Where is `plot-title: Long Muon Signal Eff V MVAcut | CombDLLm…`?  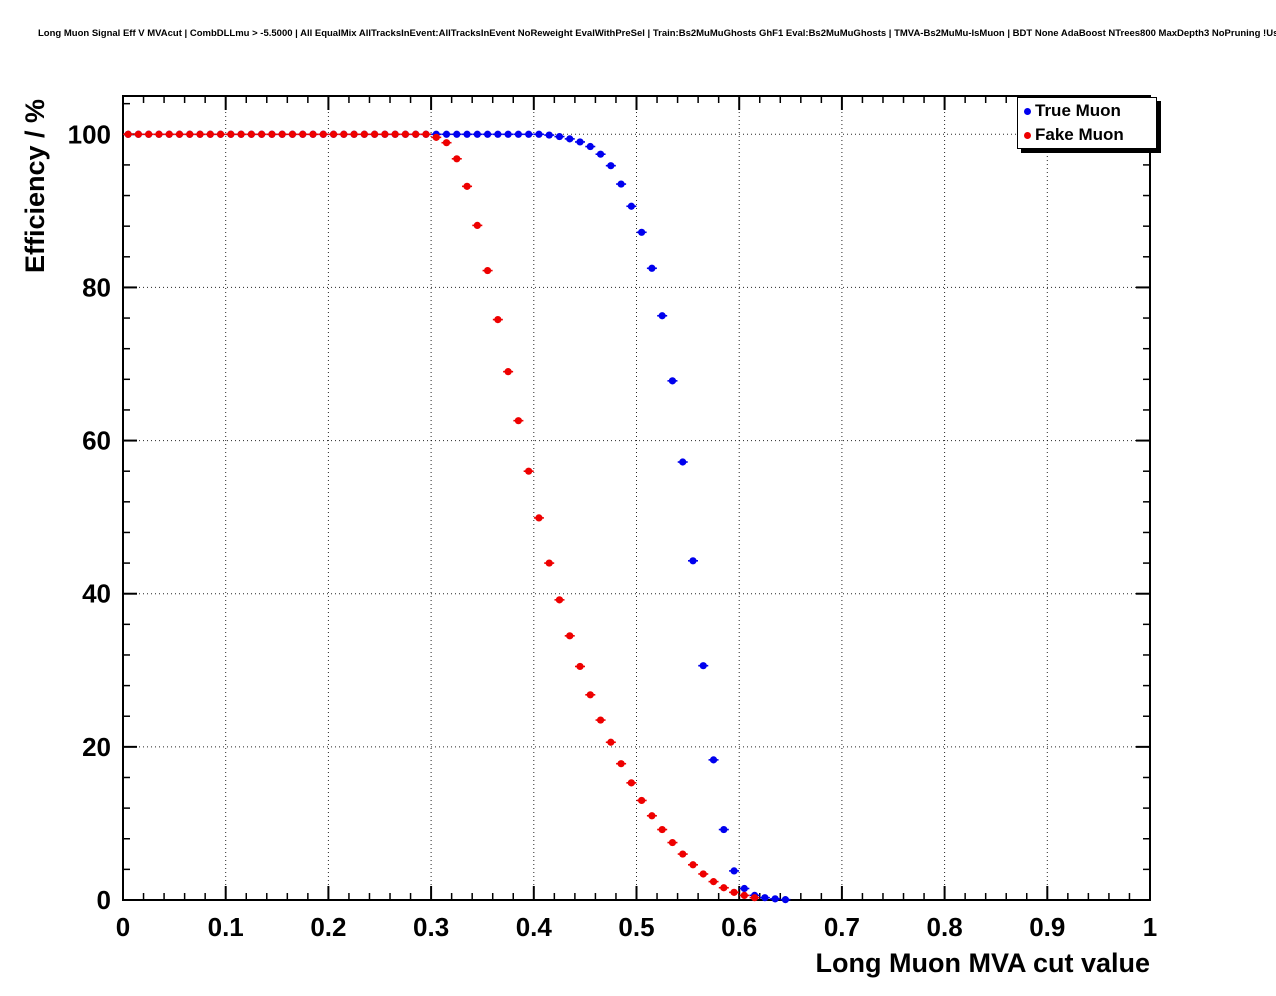 plot-title: Long Muon Signal Eff V MVAcut | CombDLLm… is located at coordinates (657, 33).